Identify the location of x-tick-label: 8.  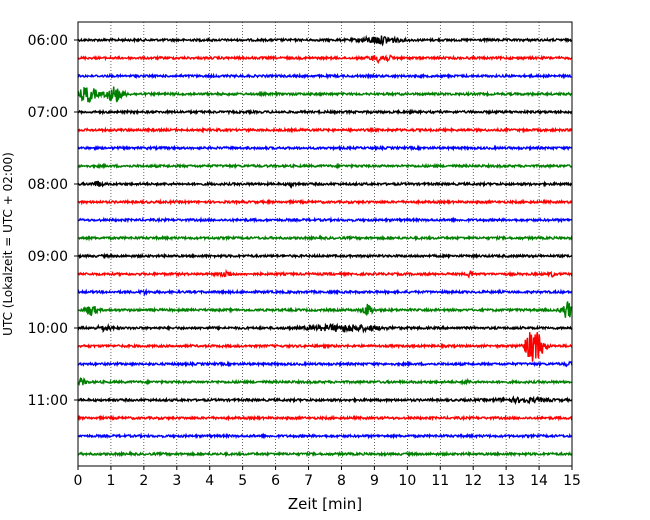
(341, 481).